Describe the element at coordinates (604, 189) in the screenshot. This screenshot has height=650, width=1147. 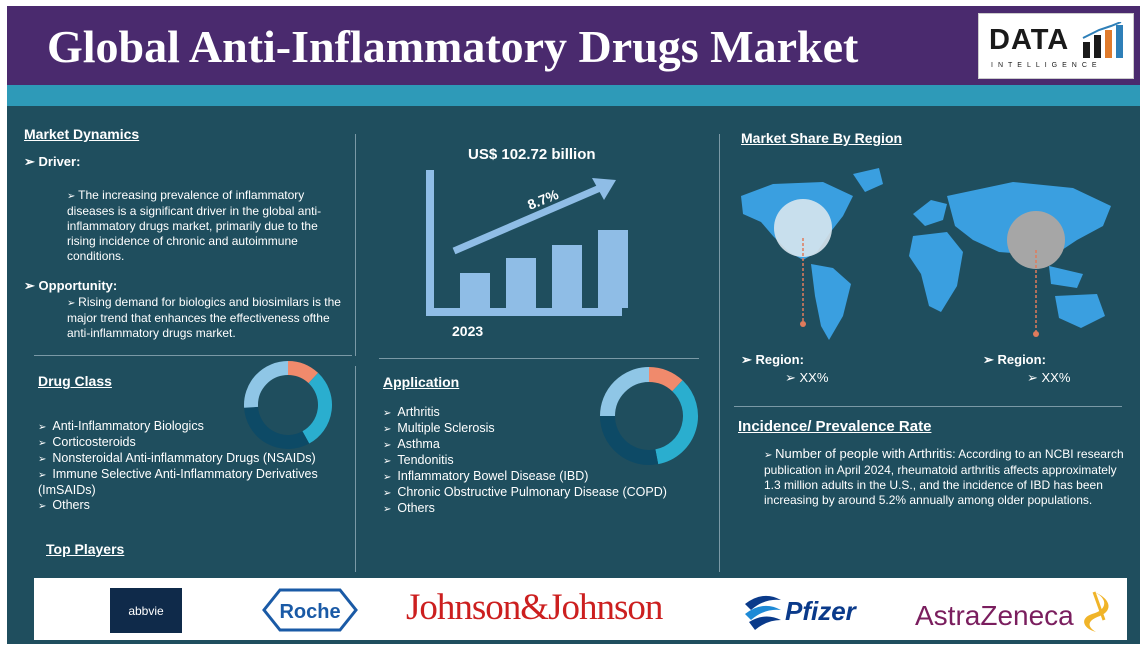
I see `growth-arrow-head` at that location.